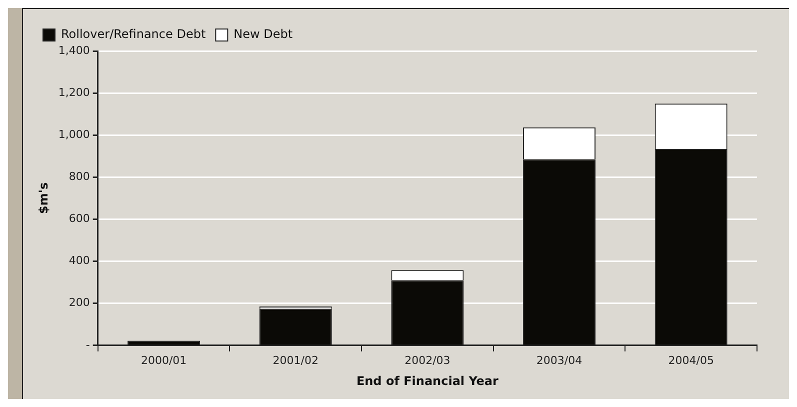 The image size is (797, 407). I want to click on x-tick-label: 2001/02, so click(295, 360).